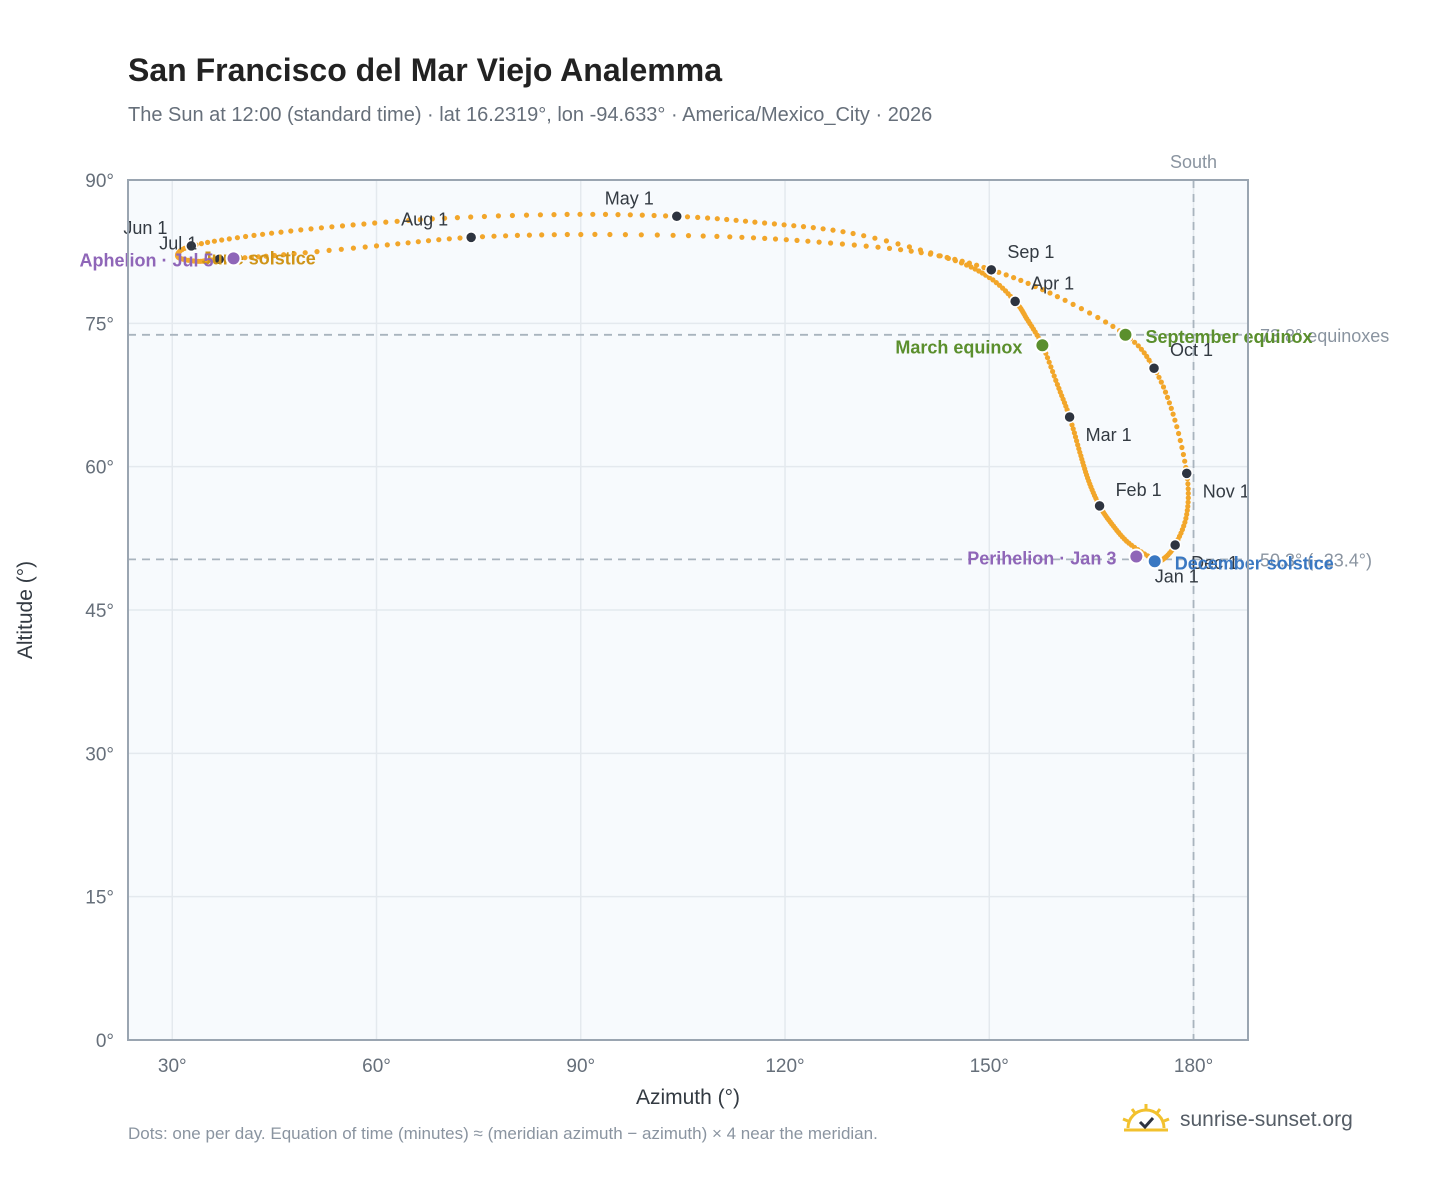 The width and height of the screenshot is (1448, 1188). I want to click on month-label: Sep 1, so click(1030, 252).